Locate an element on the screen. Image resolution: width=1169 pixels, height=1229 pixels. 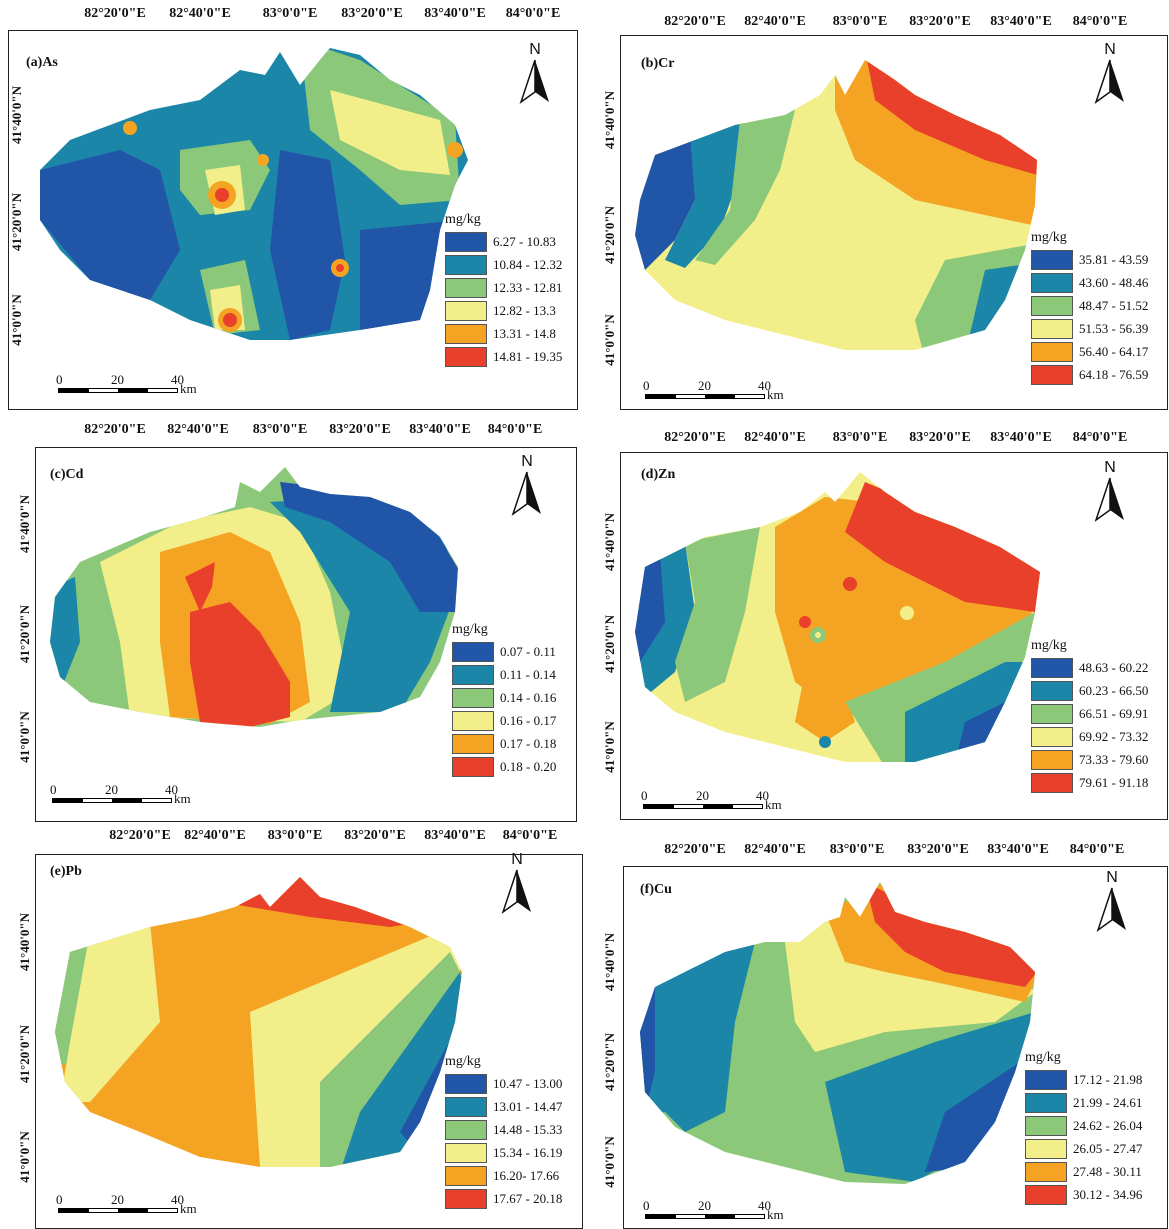
lon-label: 82°40'0"E is located at coordinates (198, 429).